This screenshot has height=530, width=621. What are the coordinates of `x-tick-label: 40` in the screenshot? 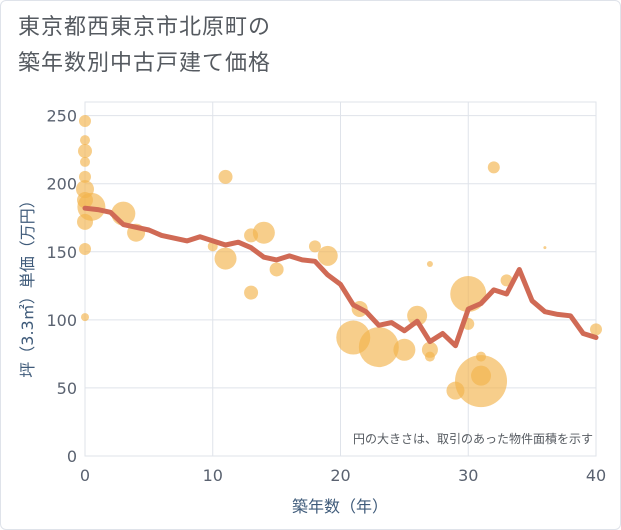 It's located at (596, 475).